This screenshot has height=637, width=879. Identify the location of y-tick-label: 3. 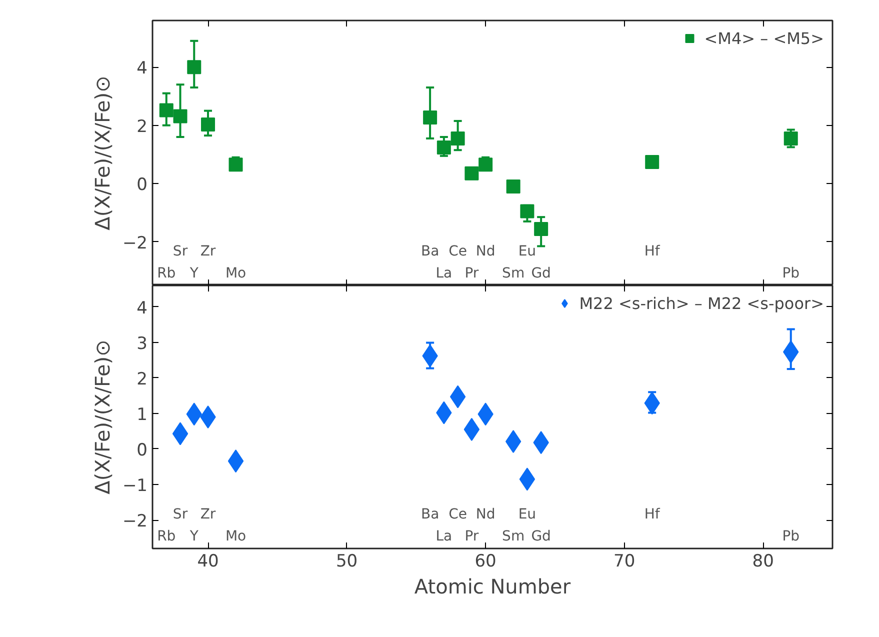
(142, 344).